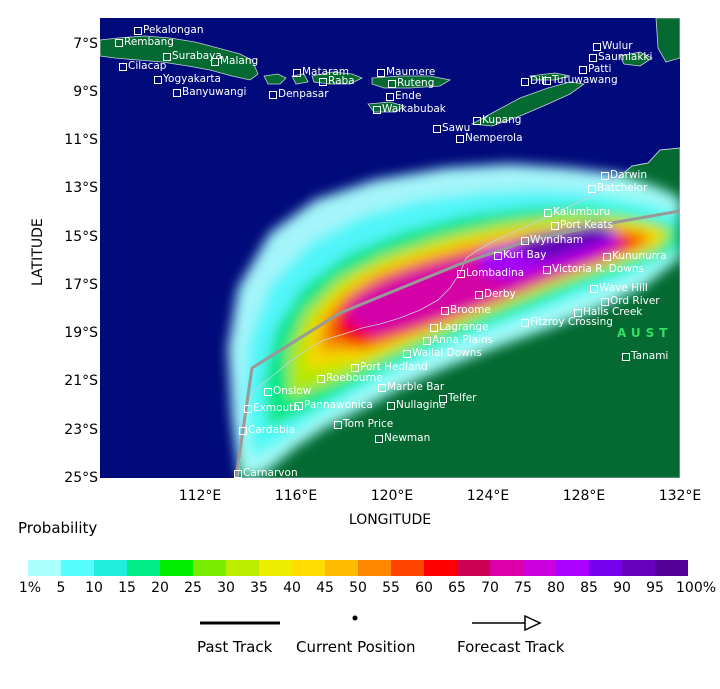  Describe the element at coordinates (81, 285) in the screenshot. I see `lat-tick: 17°S` at that location.